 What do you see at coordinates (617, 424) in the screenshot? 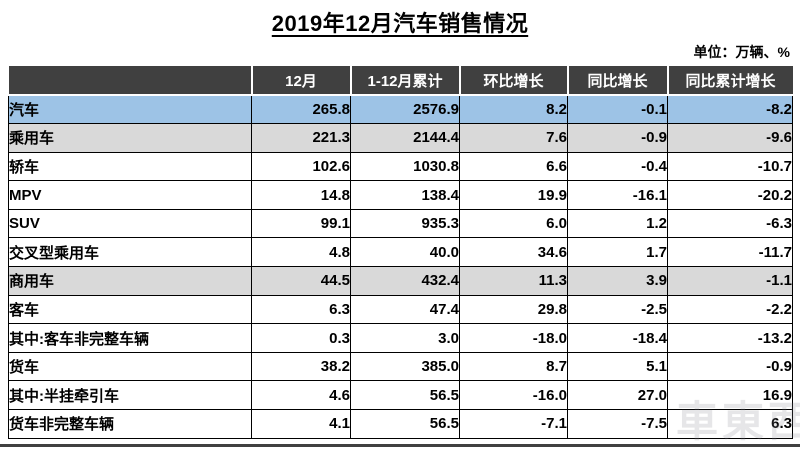
I see `table-cell: -7.5` at bounding box center [617, 424].